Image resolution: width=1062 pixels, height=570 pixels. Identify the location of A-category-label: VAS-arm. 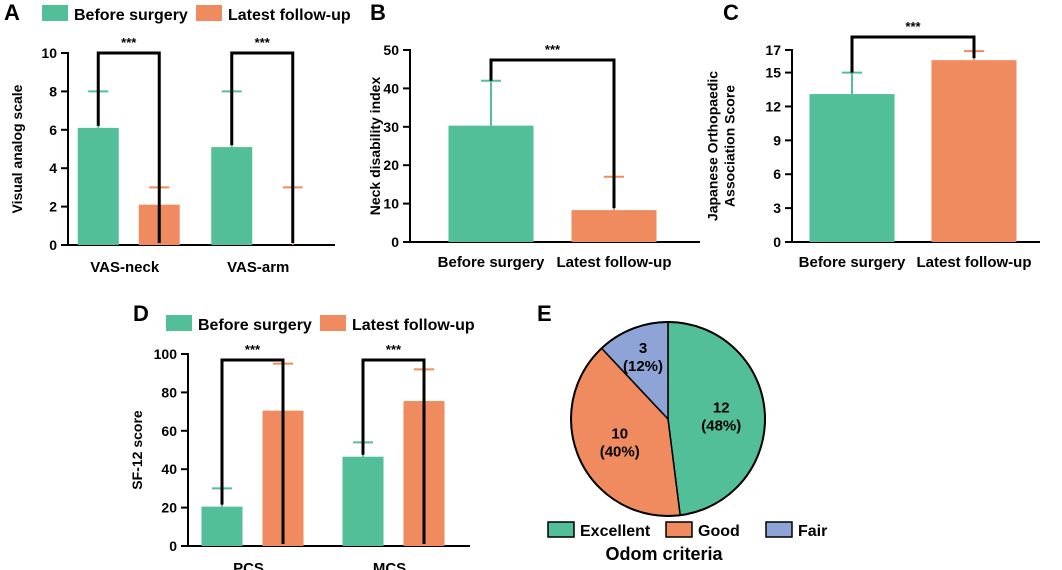
(258, 267).